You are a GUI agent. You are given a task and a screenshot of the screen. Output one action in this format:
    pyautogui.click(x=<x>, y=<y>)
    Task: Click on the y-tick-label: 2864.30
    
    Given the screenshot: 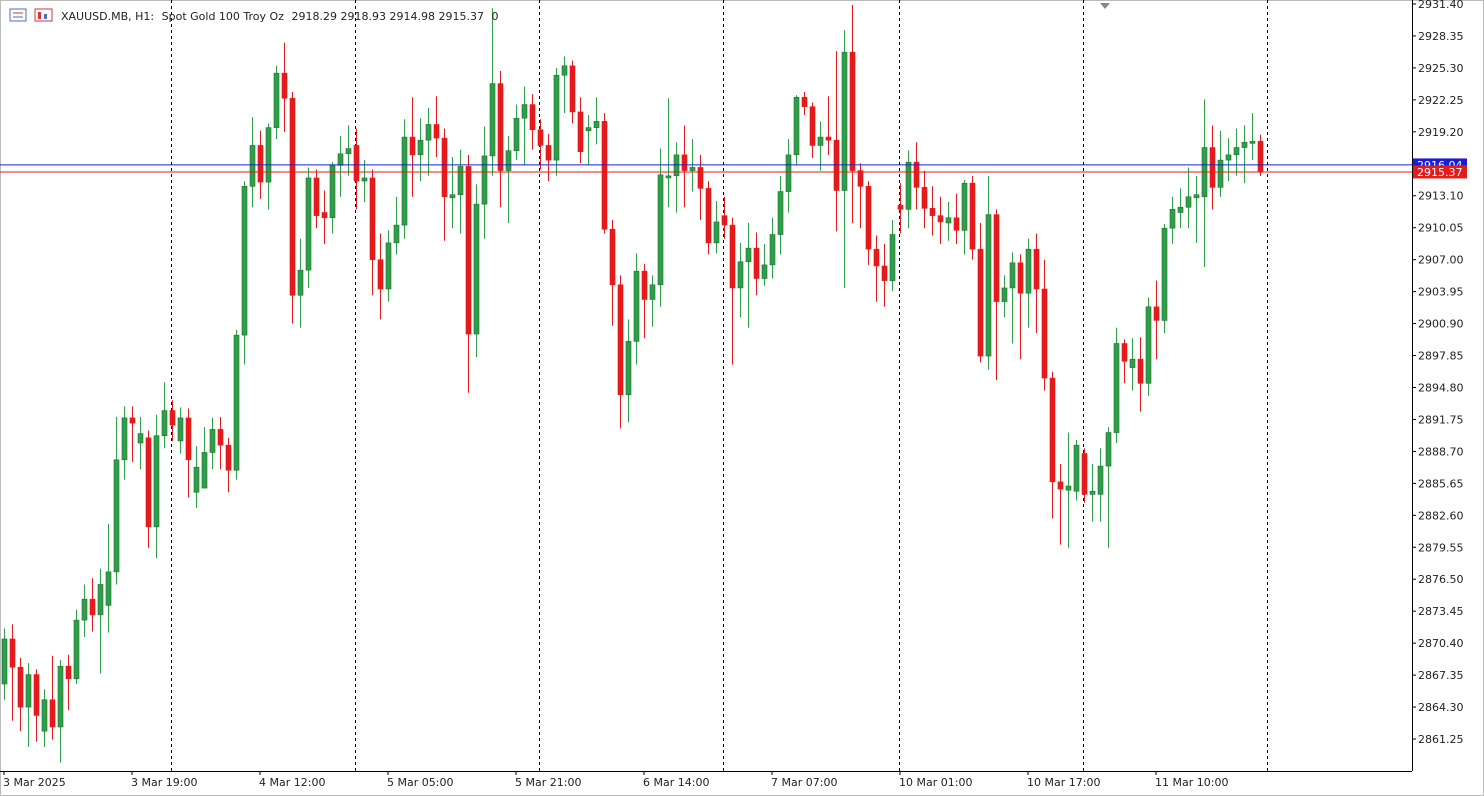 What is the action you would take?
    pyautogui.click(x=1441, y=707)
    